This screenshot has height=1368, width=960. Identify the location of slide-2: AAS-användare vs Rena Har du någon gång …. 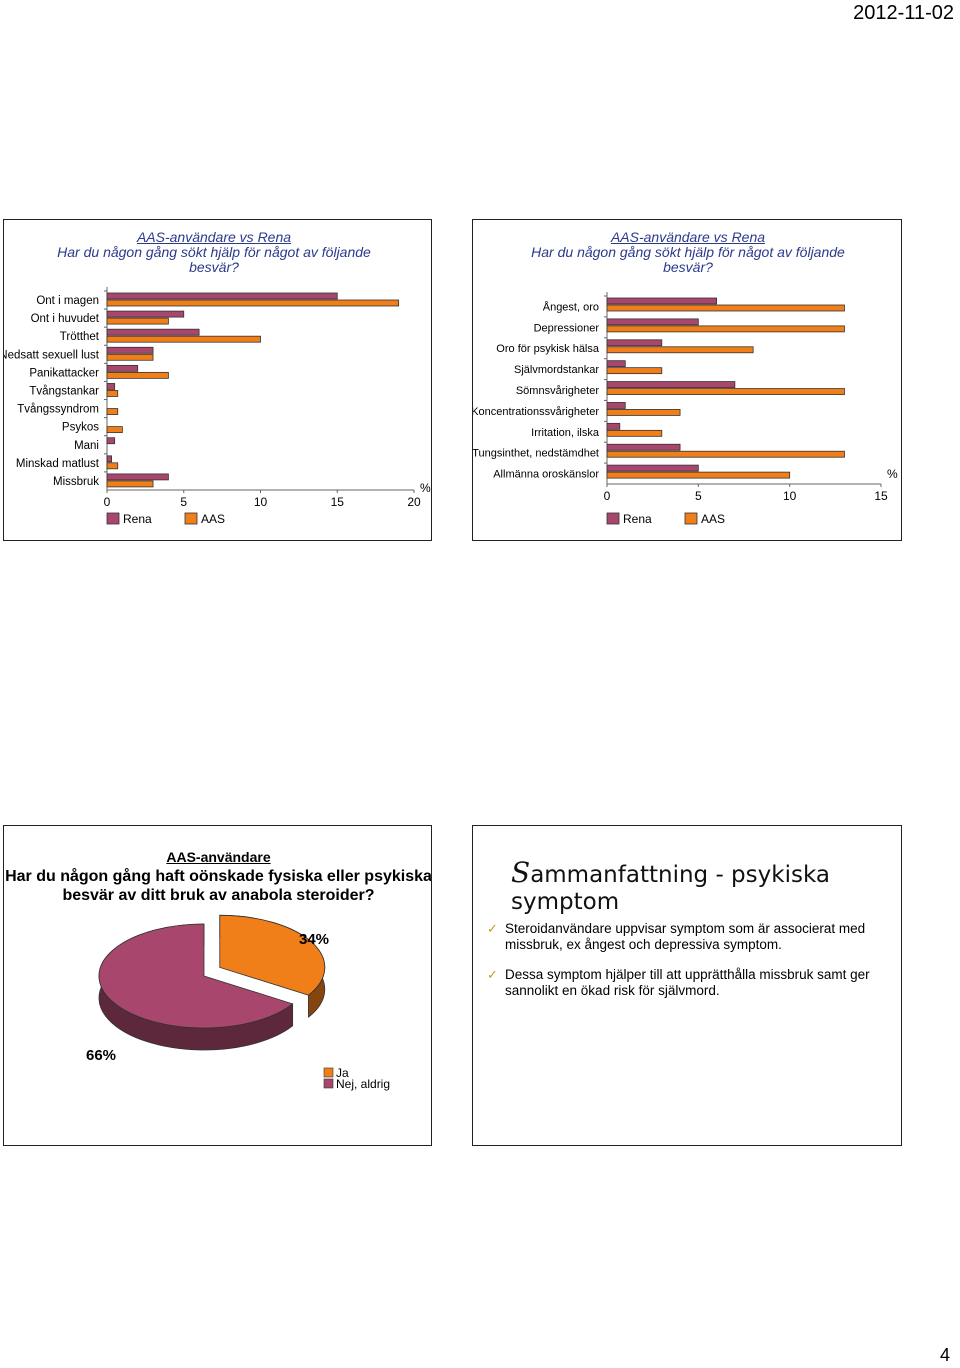
(687, 380).